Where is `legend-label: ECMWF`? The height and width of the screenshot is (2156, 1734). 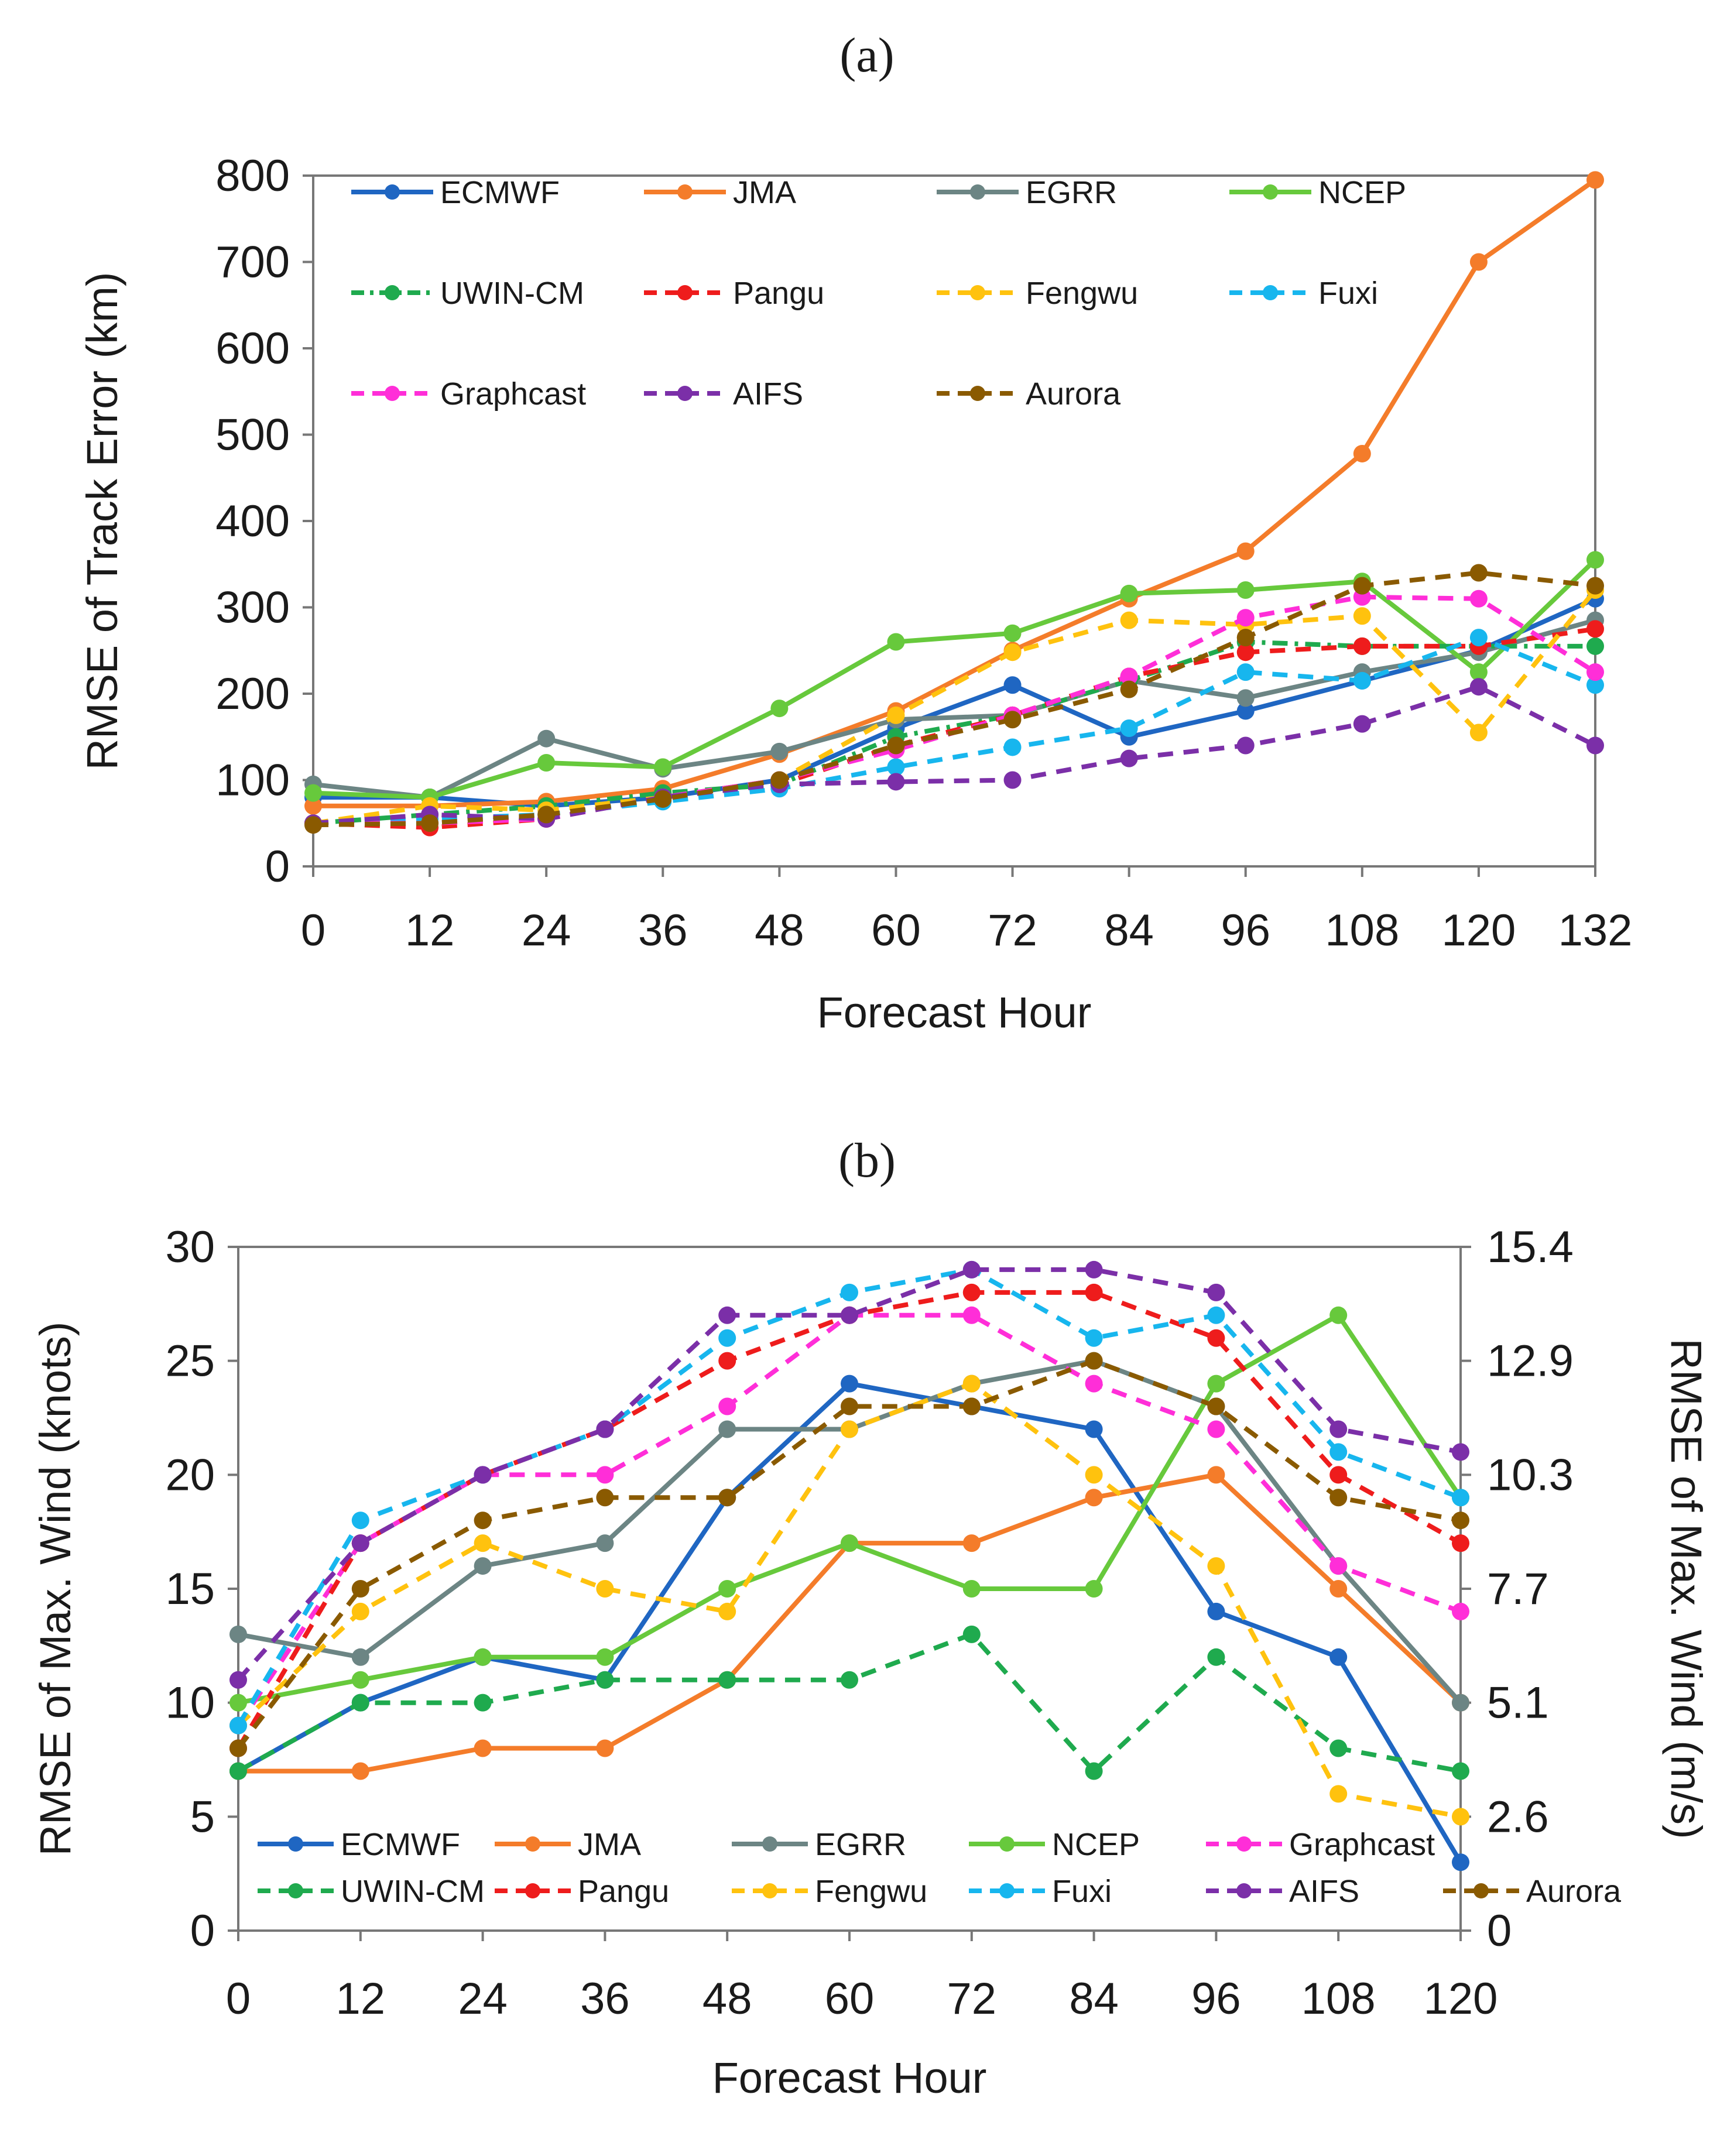 legend-label: ECMWF is located at coordinates (401, 1845).